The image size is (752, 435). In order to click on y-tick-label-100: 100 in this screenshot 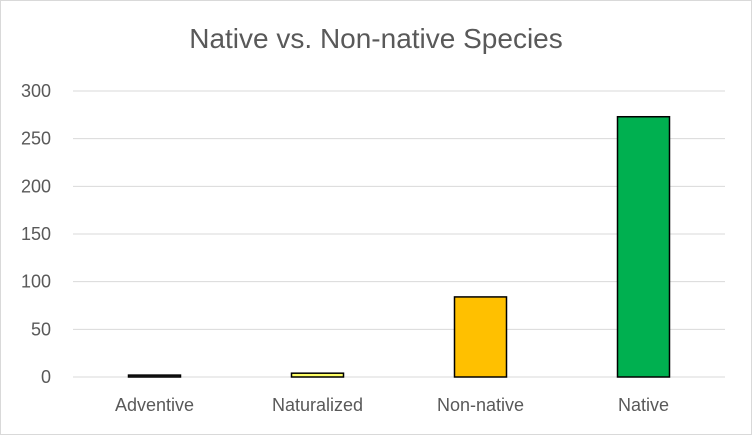, I will do `click(36, 282)`.